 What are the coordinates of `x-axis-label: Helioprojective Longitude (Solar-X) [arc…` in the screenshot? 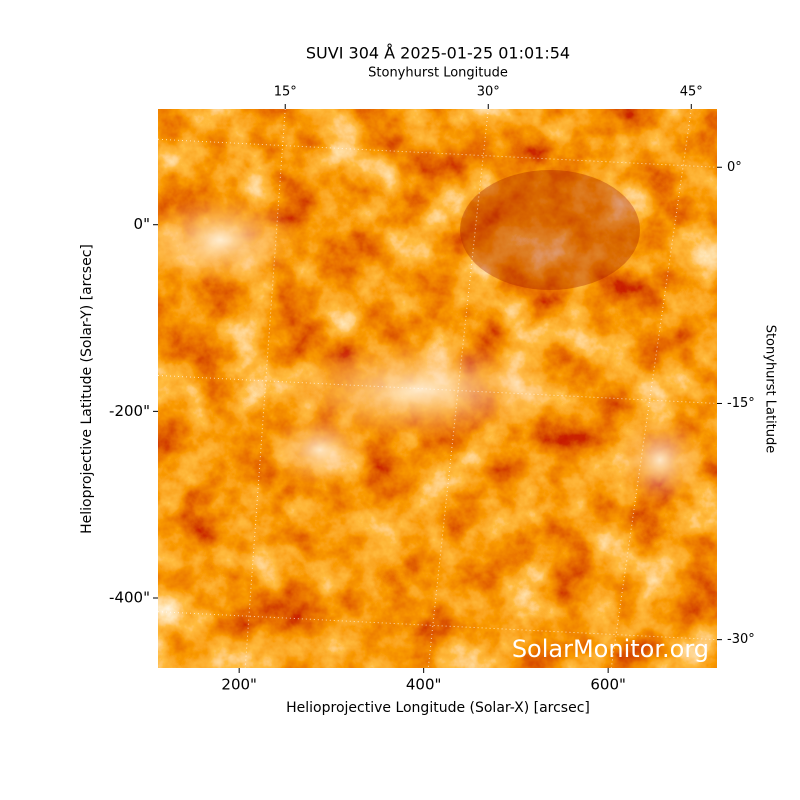 It's located at (438, 708).